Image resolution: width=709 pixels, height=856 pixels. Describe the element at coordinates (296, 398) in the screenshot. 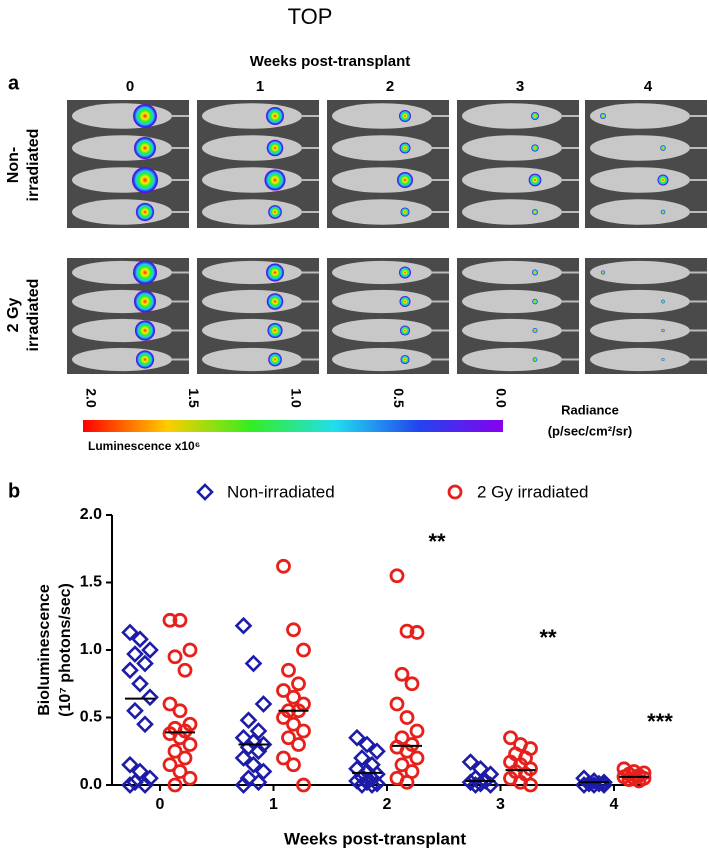

I see `colorbar-tick-label: 1.0` at that location.